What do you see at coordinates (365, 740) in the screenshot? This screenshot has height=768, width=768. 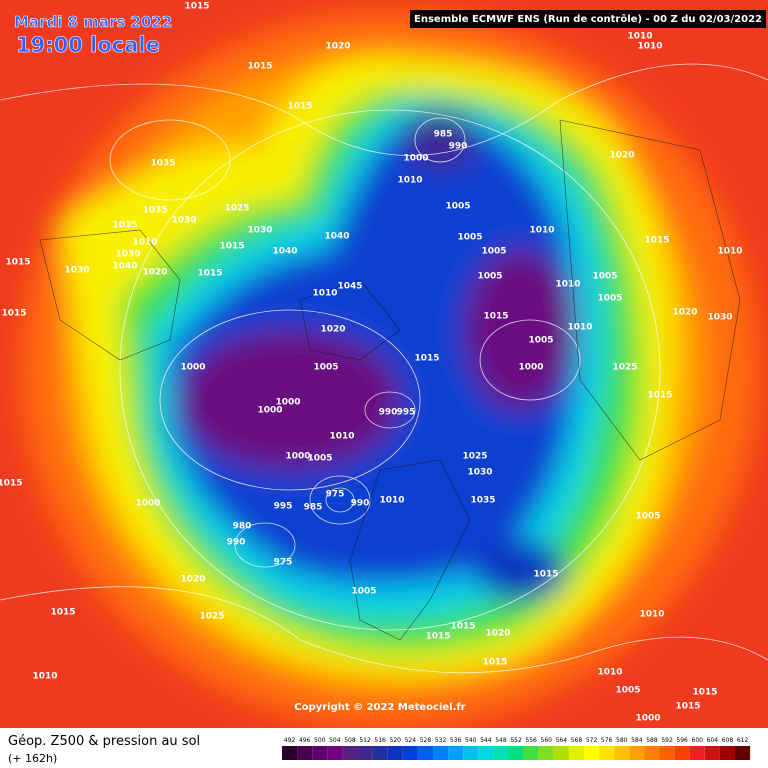 I see `scale-label: 512` at bounding box center [365, 740].